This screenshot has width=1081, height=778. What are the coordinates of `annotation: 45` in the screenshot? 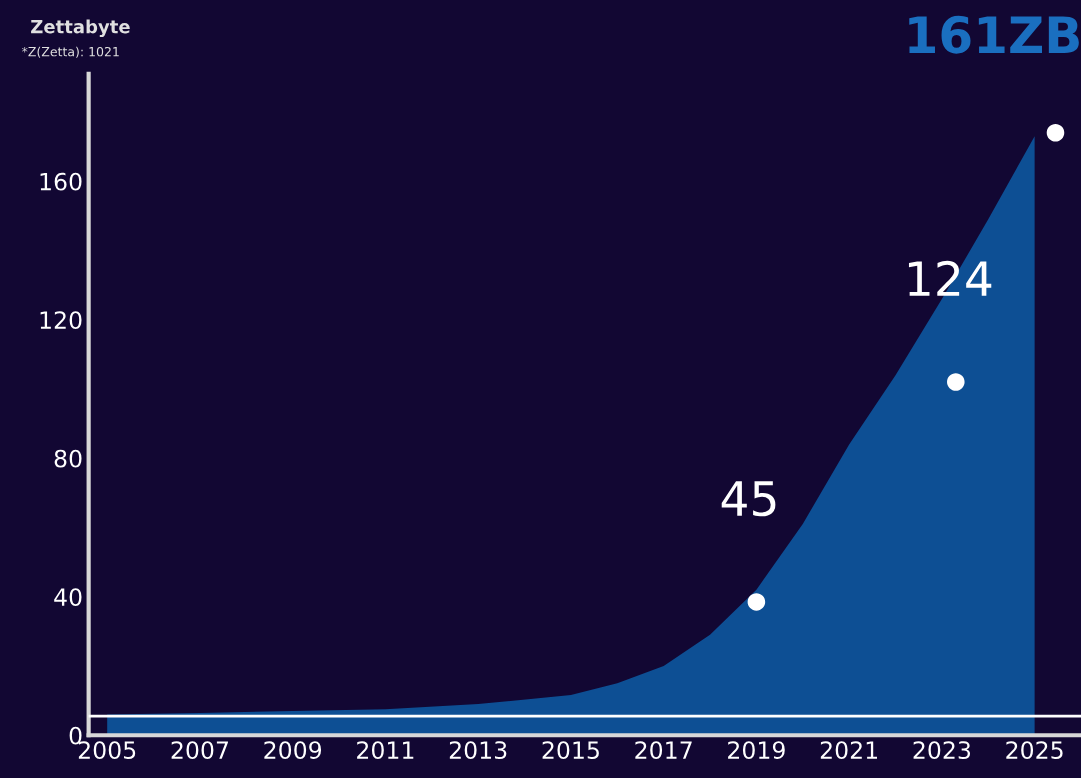 It's located at (748, 499).